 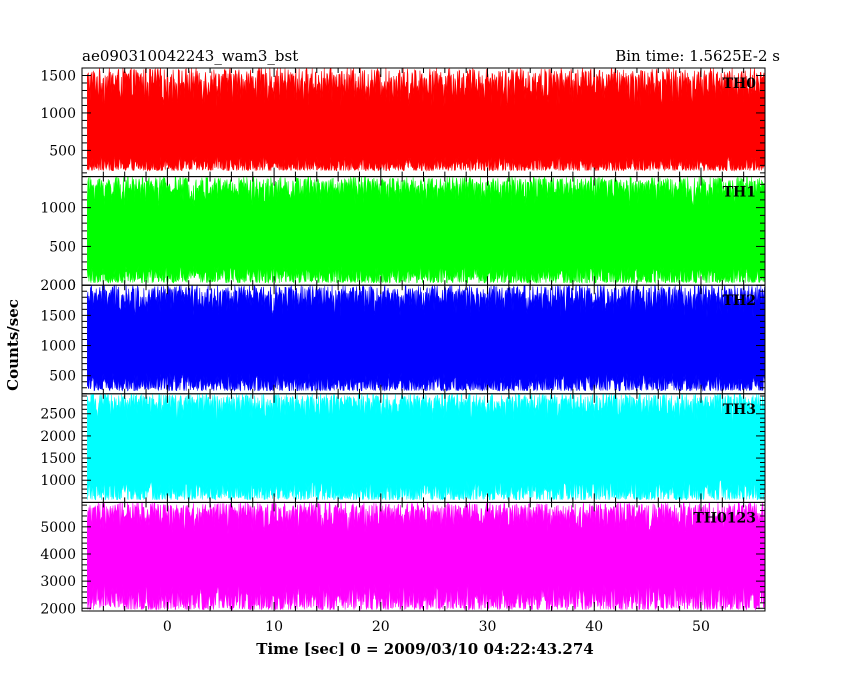 I want to click on chart-title-left: ae090310042243_wam3_bst, so click(x=190, y=56).